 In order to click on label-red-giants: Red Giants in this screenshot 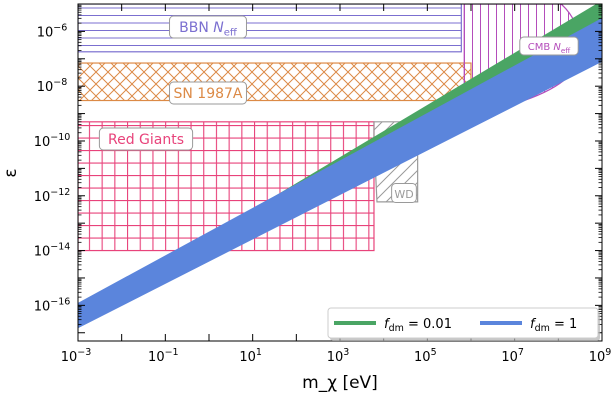, I will do `click(146, 139)`.